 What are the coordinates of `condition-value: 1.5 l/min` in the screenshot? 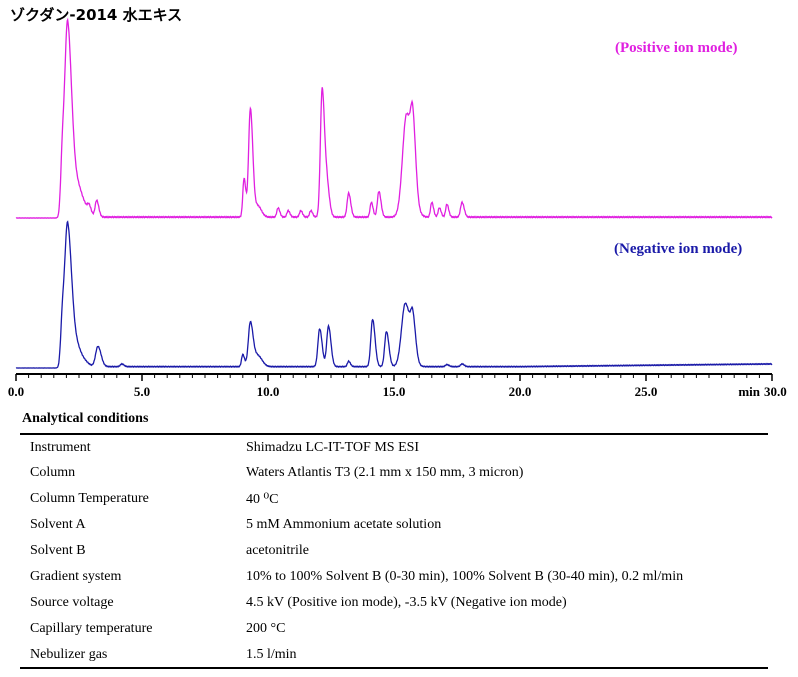 It's located at (507, 655).